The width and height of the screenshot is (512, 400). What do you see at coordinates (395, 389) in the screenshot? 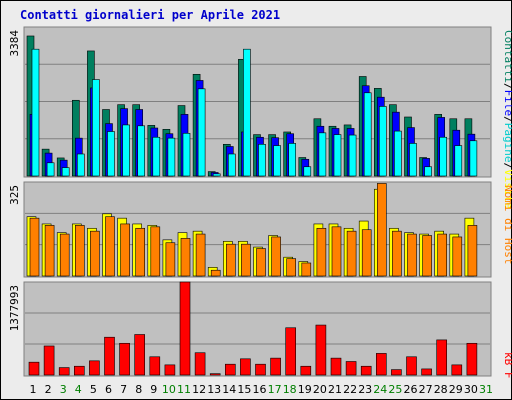
I see `x-tick-label: 25` at bounding box center [395, 389].